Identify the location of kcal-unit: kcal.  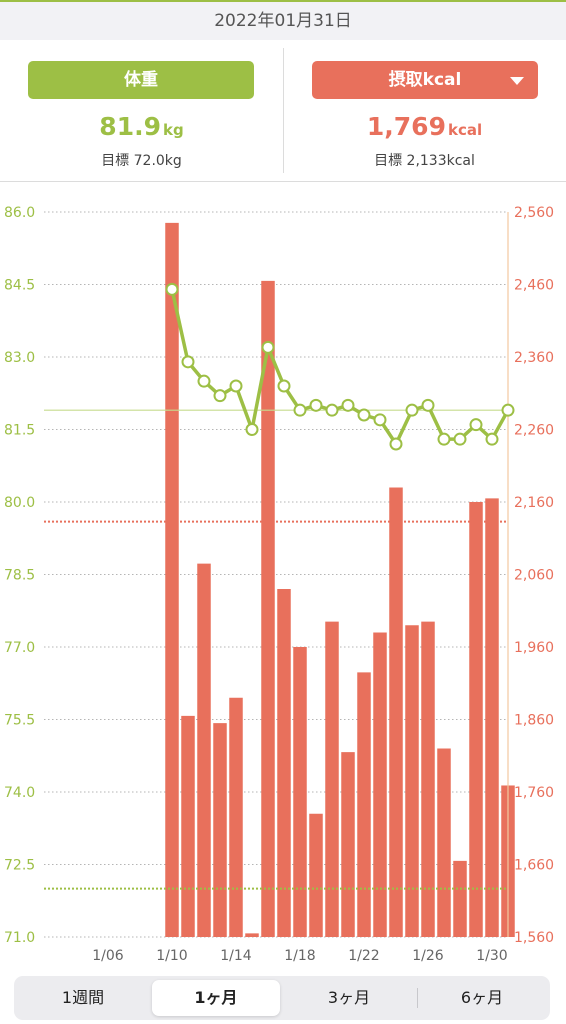
(465, 130).